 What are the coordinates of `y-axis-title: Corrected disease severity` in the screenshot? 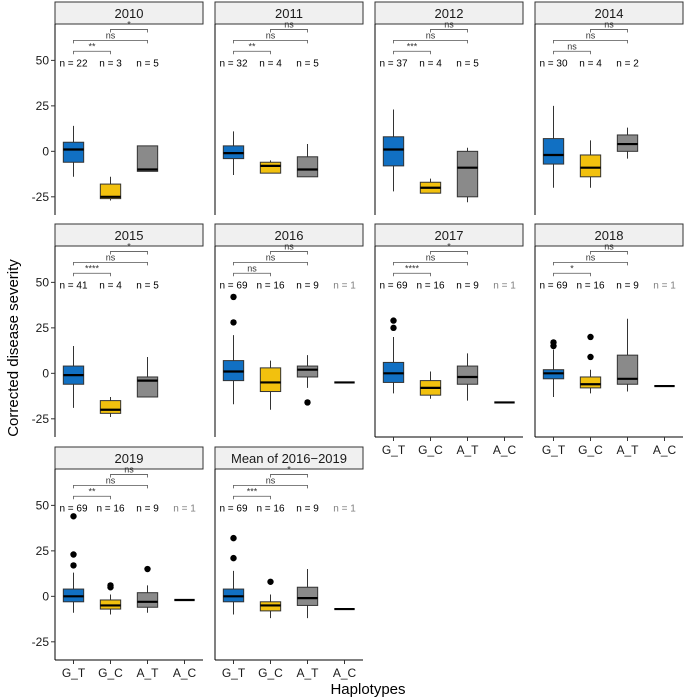 It's located at (13, 348).